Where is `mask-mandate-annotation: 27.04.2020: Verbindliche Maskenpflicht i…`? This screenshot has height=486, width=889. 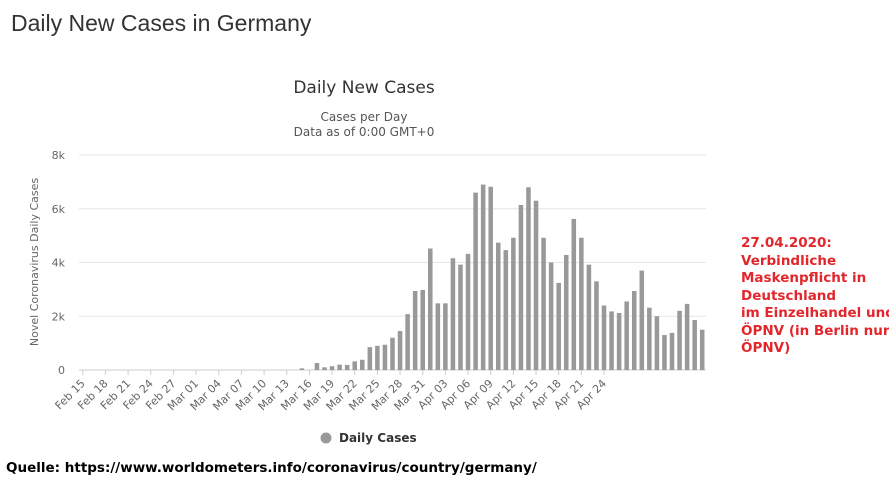
mask-mandate-annotation: 27.04.2020: Verbindliche Maskenpflicht i… is located at coordinates (815, 296).